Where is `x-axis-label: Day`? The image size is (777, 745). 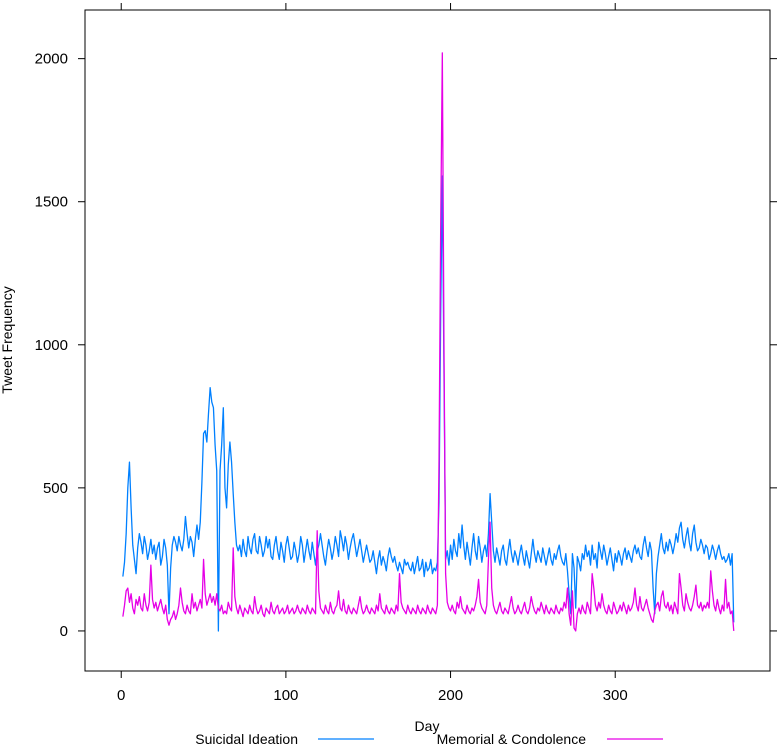 x-axis-label: Day is located at coordinates (427, 726).